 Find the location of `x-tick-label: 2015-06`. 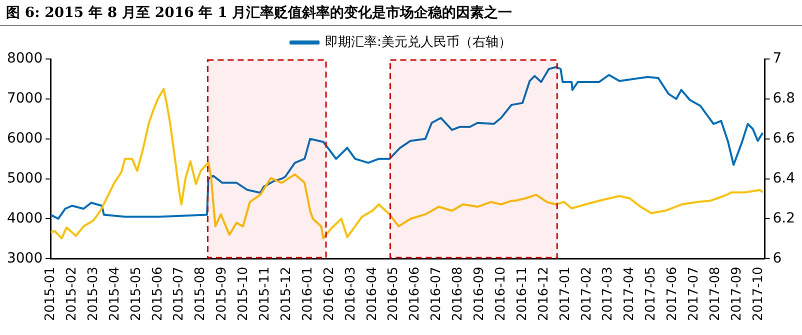

x-tick-label: 2015-06 is located at coordinates (158, 294).